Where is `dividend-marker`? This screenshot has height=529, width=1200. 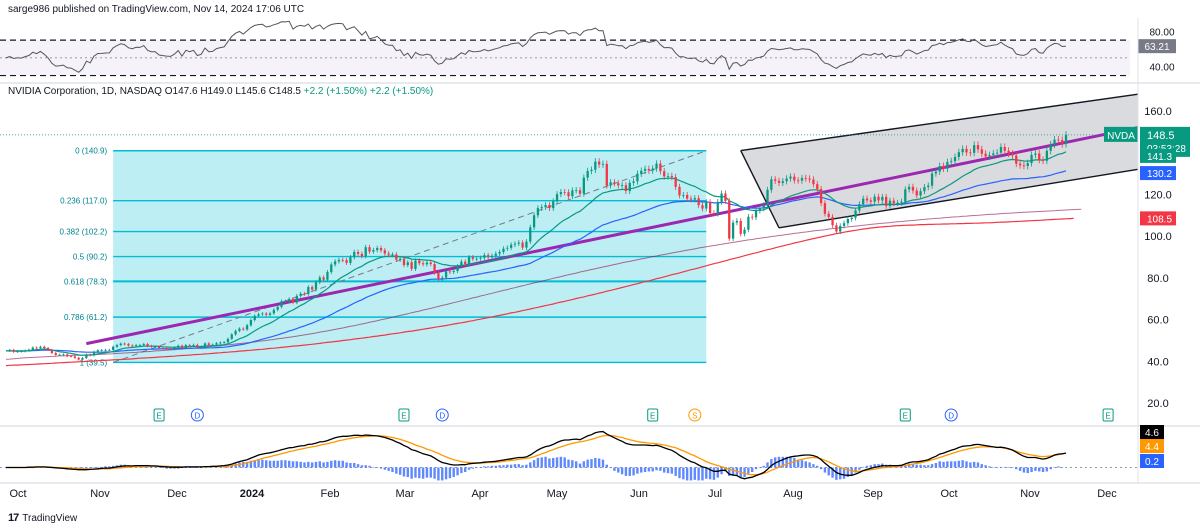
dividend-marker is located at coordinates (197, 415).